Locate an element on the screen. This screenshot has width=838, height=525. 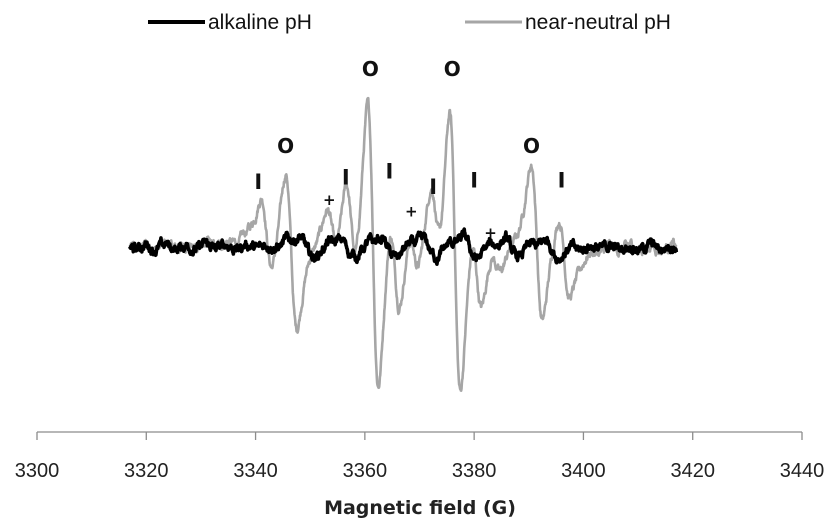
legend-label-neutral: near-neutral pH is located at coordinates (598, 22).